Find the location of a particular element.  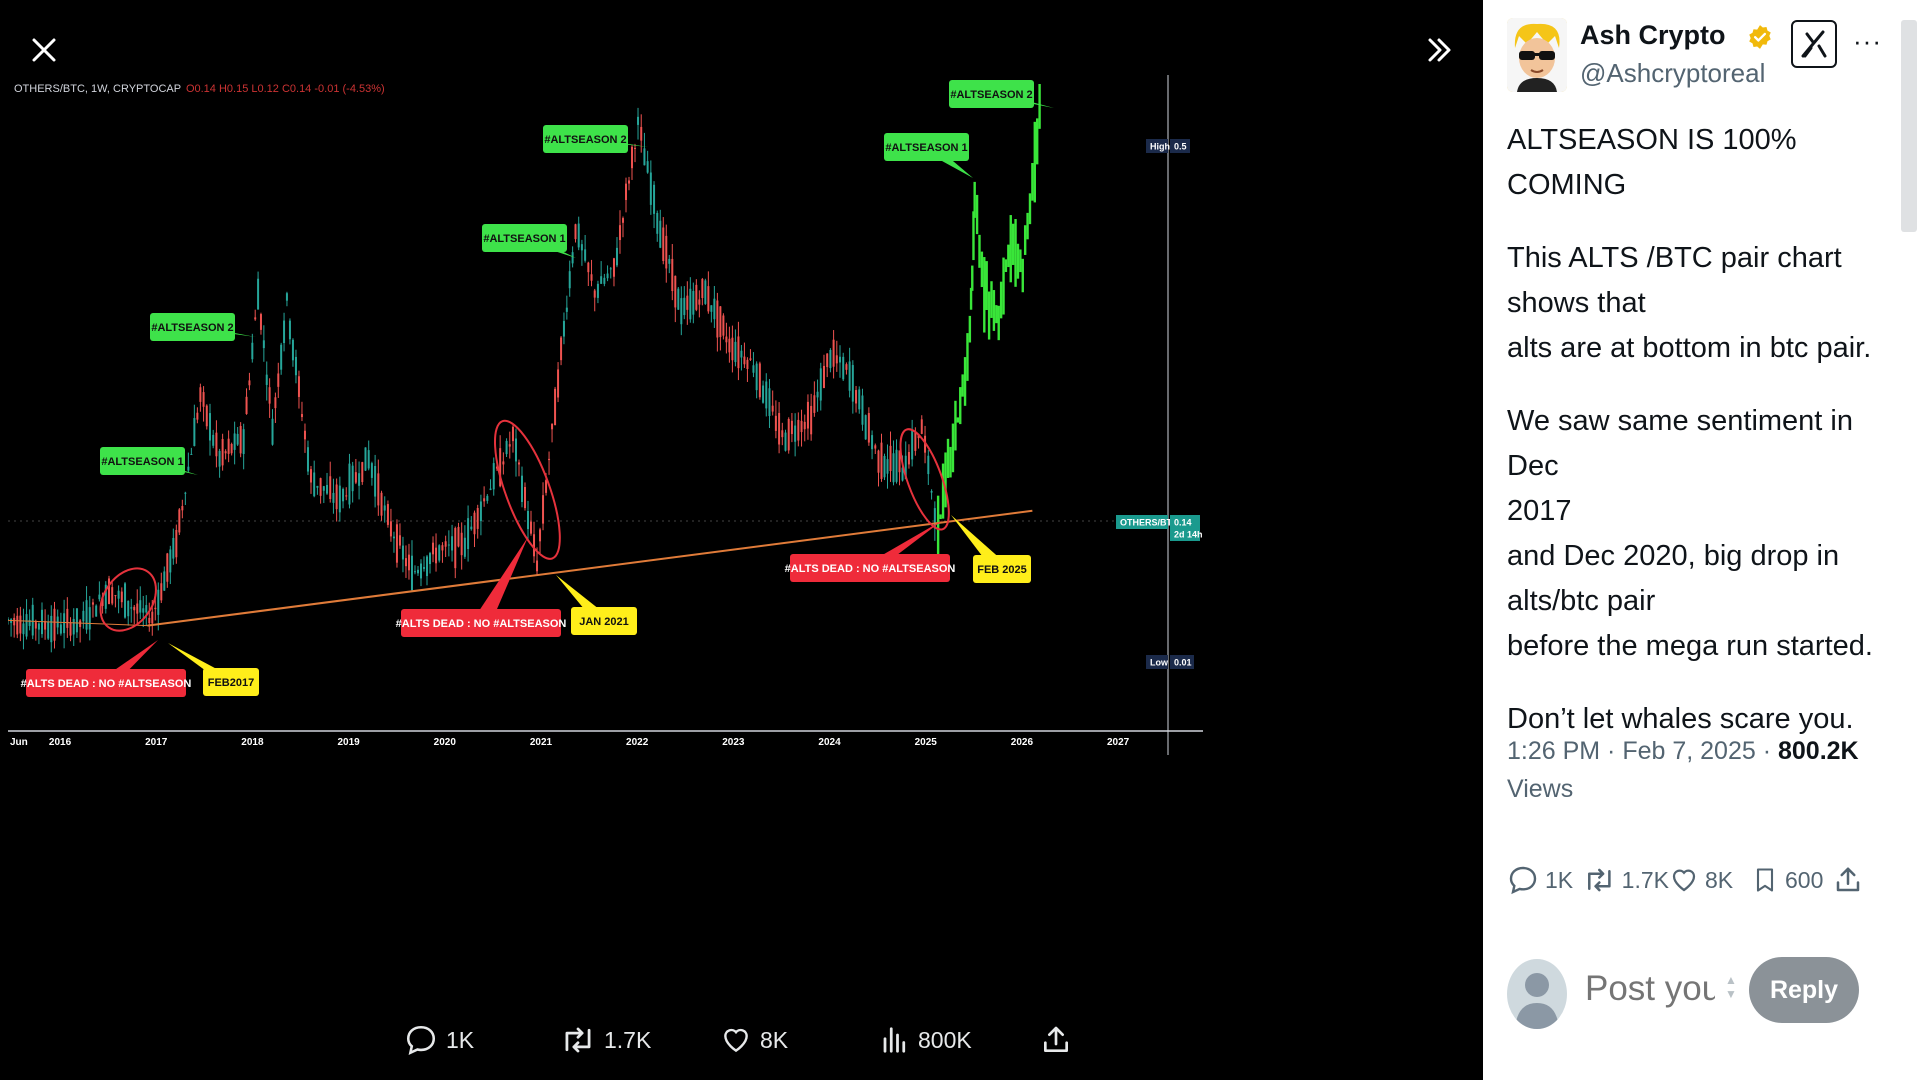

media-views-button: 800K is located at coordinates (960, 1040).